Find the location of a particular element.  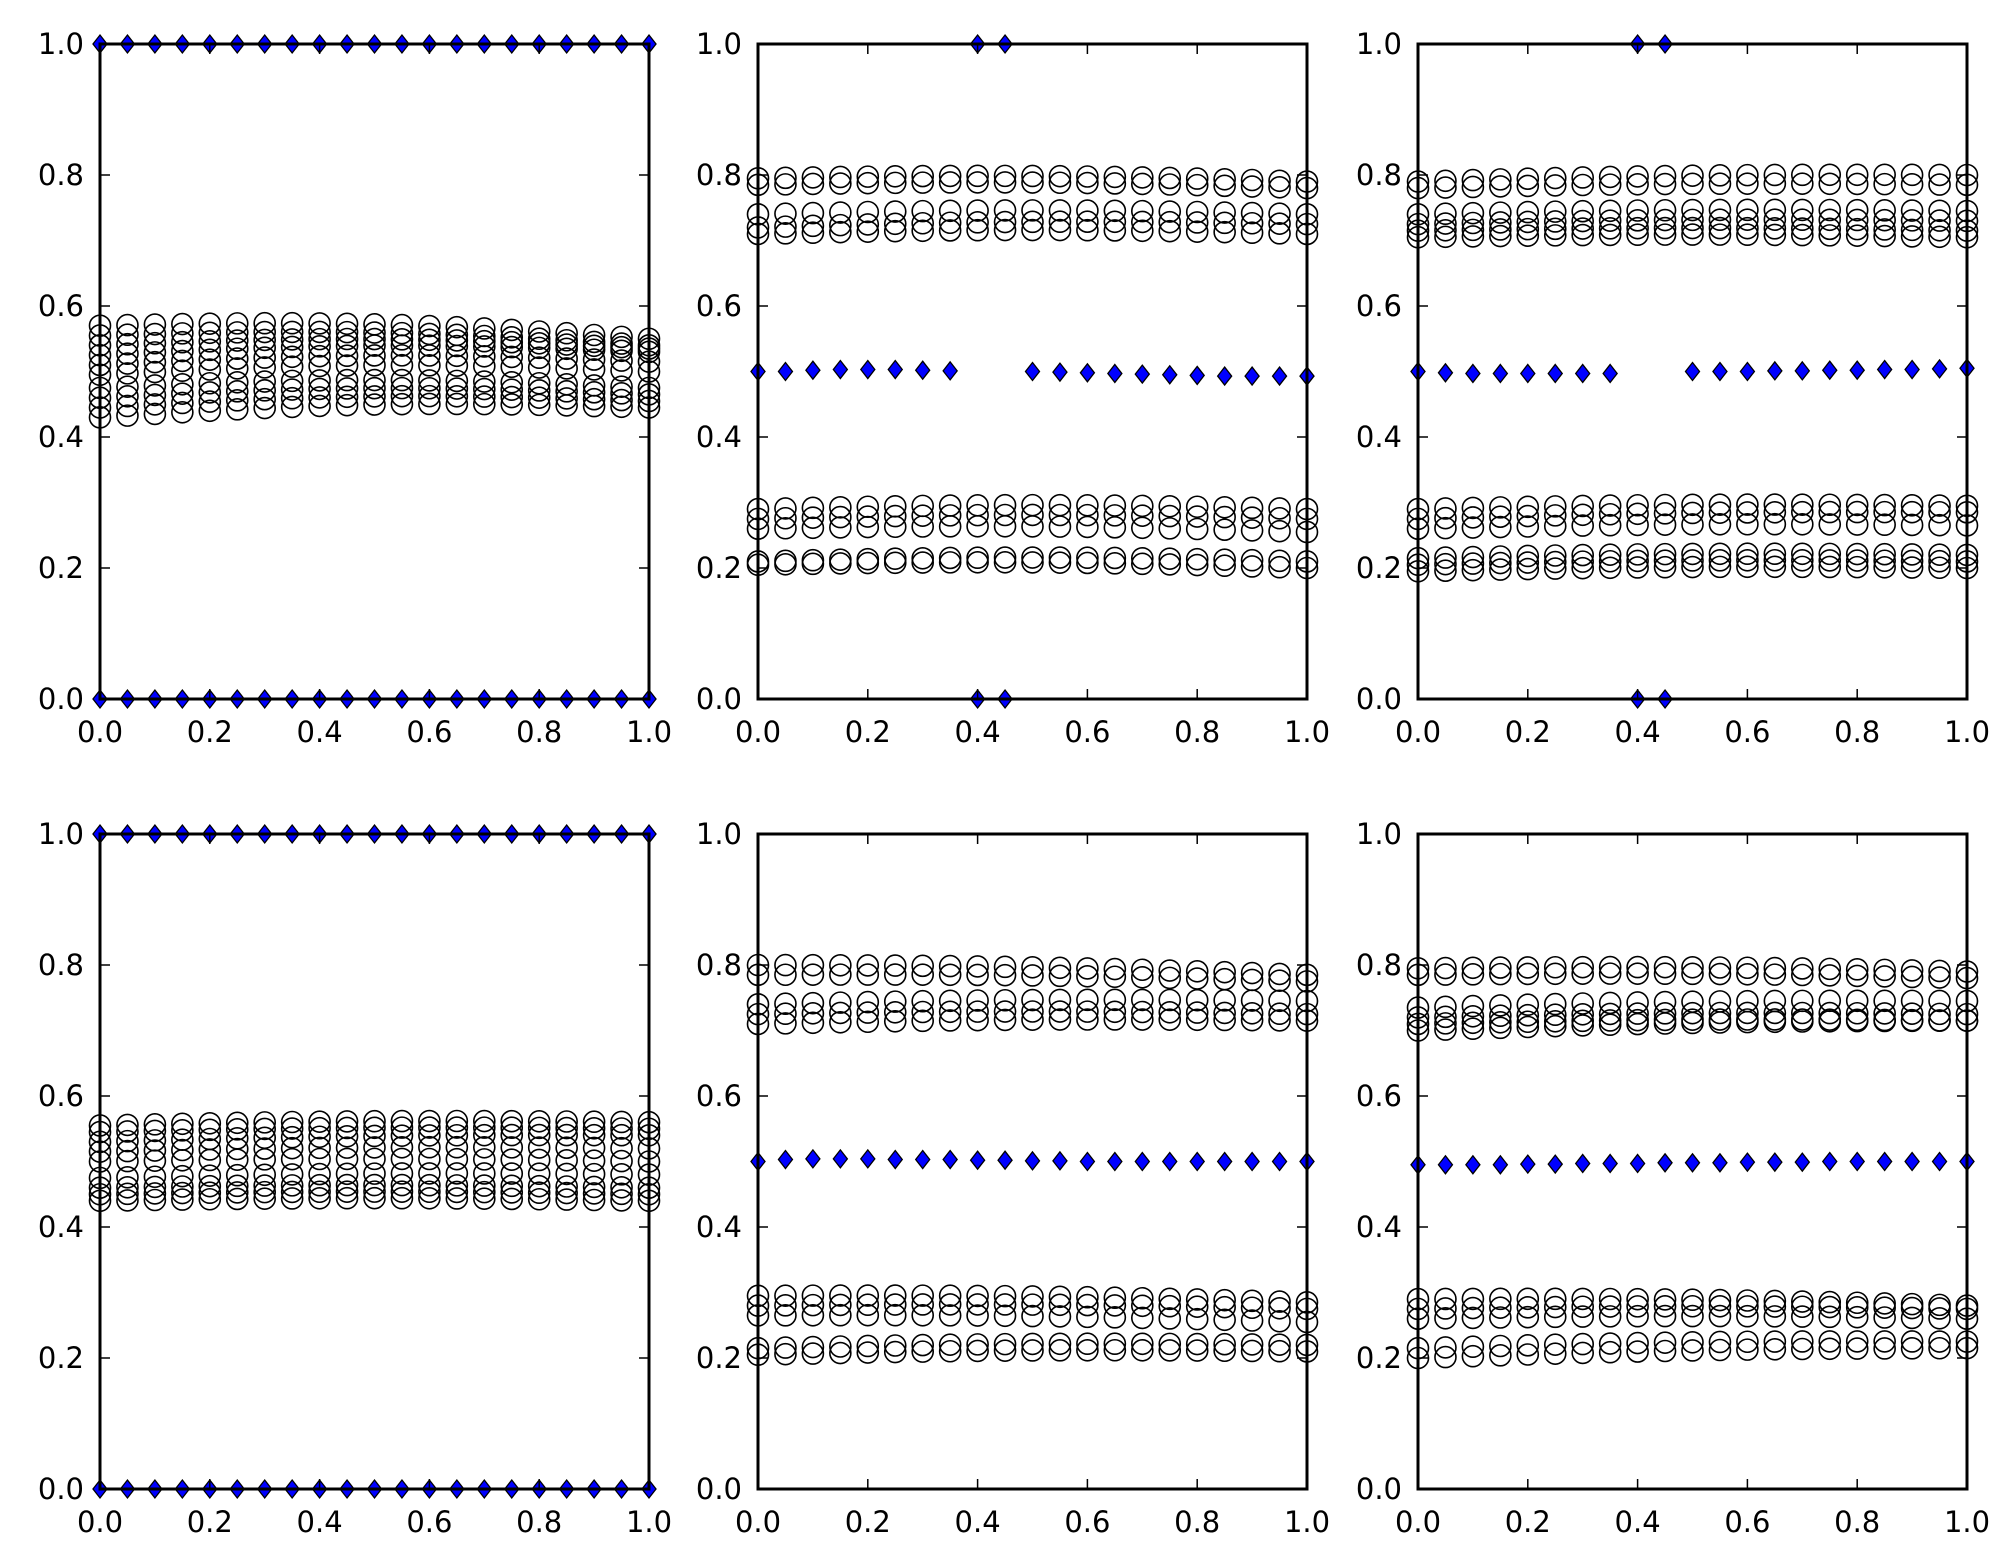

x-tick-label: 1.0 is located at coordinates (1307, 732).